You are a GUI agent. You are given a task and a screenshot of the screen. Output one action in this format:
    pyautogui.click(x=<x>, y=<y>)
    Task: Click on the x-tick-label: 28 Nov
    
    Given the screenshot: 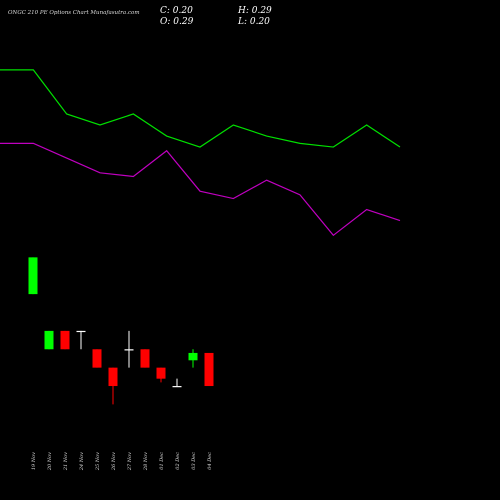 What is the action you would take?
    pyautogui.click(x=146, y=461)
    